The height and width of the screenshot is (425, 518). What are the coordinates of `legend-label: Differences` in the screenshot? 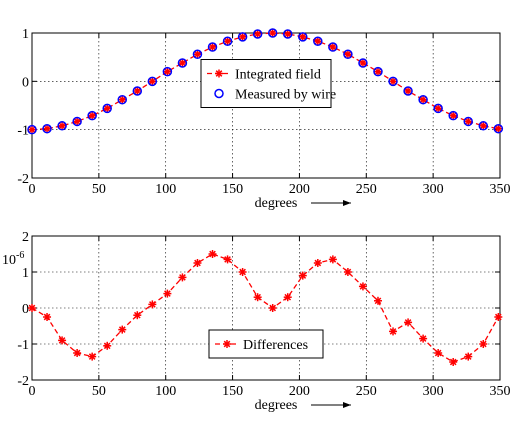 It's located at (275, 345).